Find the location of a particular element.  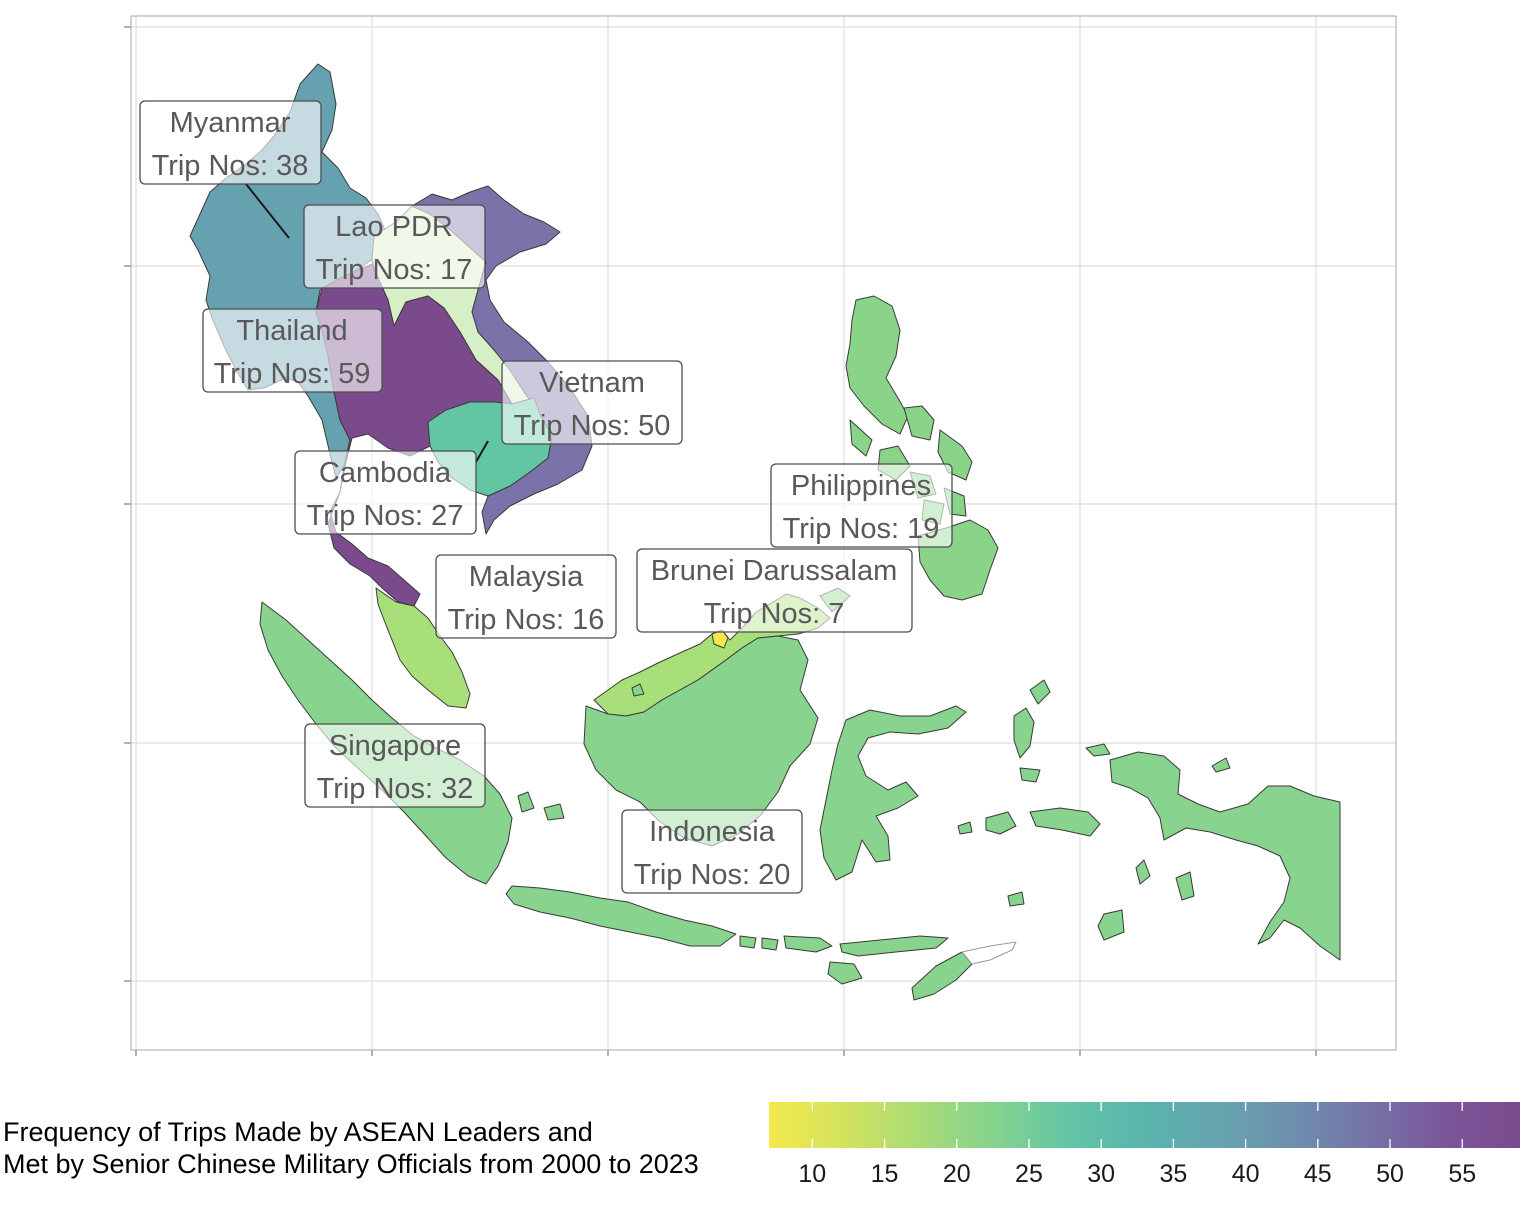

colorbar-ticks: 10 15 20 25 30 35 40 45 50 55 is located at coordinates (1137, 1145).